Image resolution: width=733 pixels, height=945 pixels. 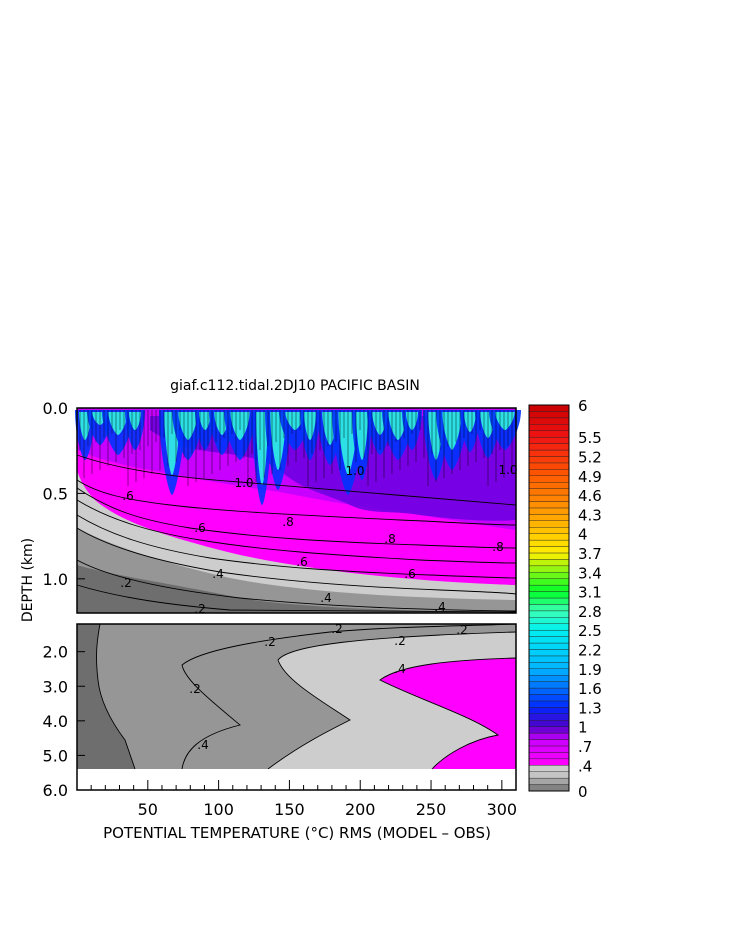 I want to click on y-tick-label: 2.0, so click(x=55, y=652).